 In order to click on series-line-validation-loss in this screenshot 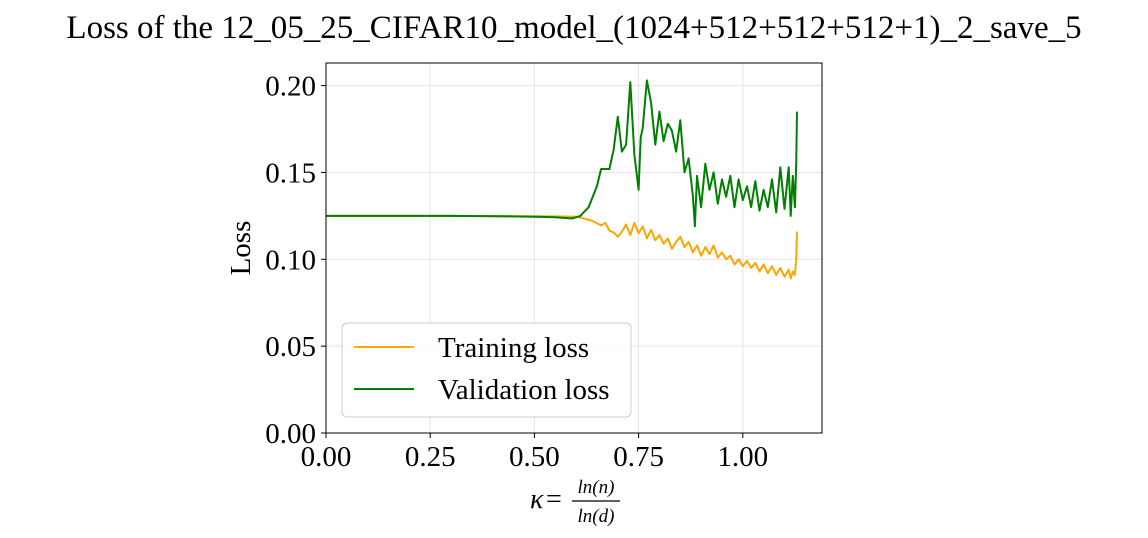, I will do `click(562, 153)`.